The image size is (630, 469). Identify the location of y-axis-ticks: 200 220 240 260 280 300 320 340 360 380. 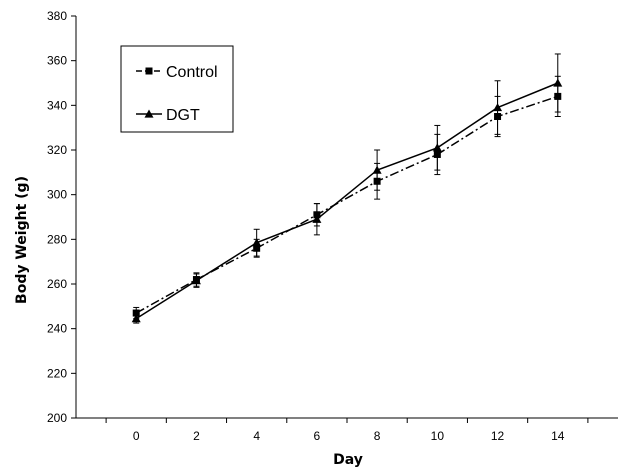
(61, 217).